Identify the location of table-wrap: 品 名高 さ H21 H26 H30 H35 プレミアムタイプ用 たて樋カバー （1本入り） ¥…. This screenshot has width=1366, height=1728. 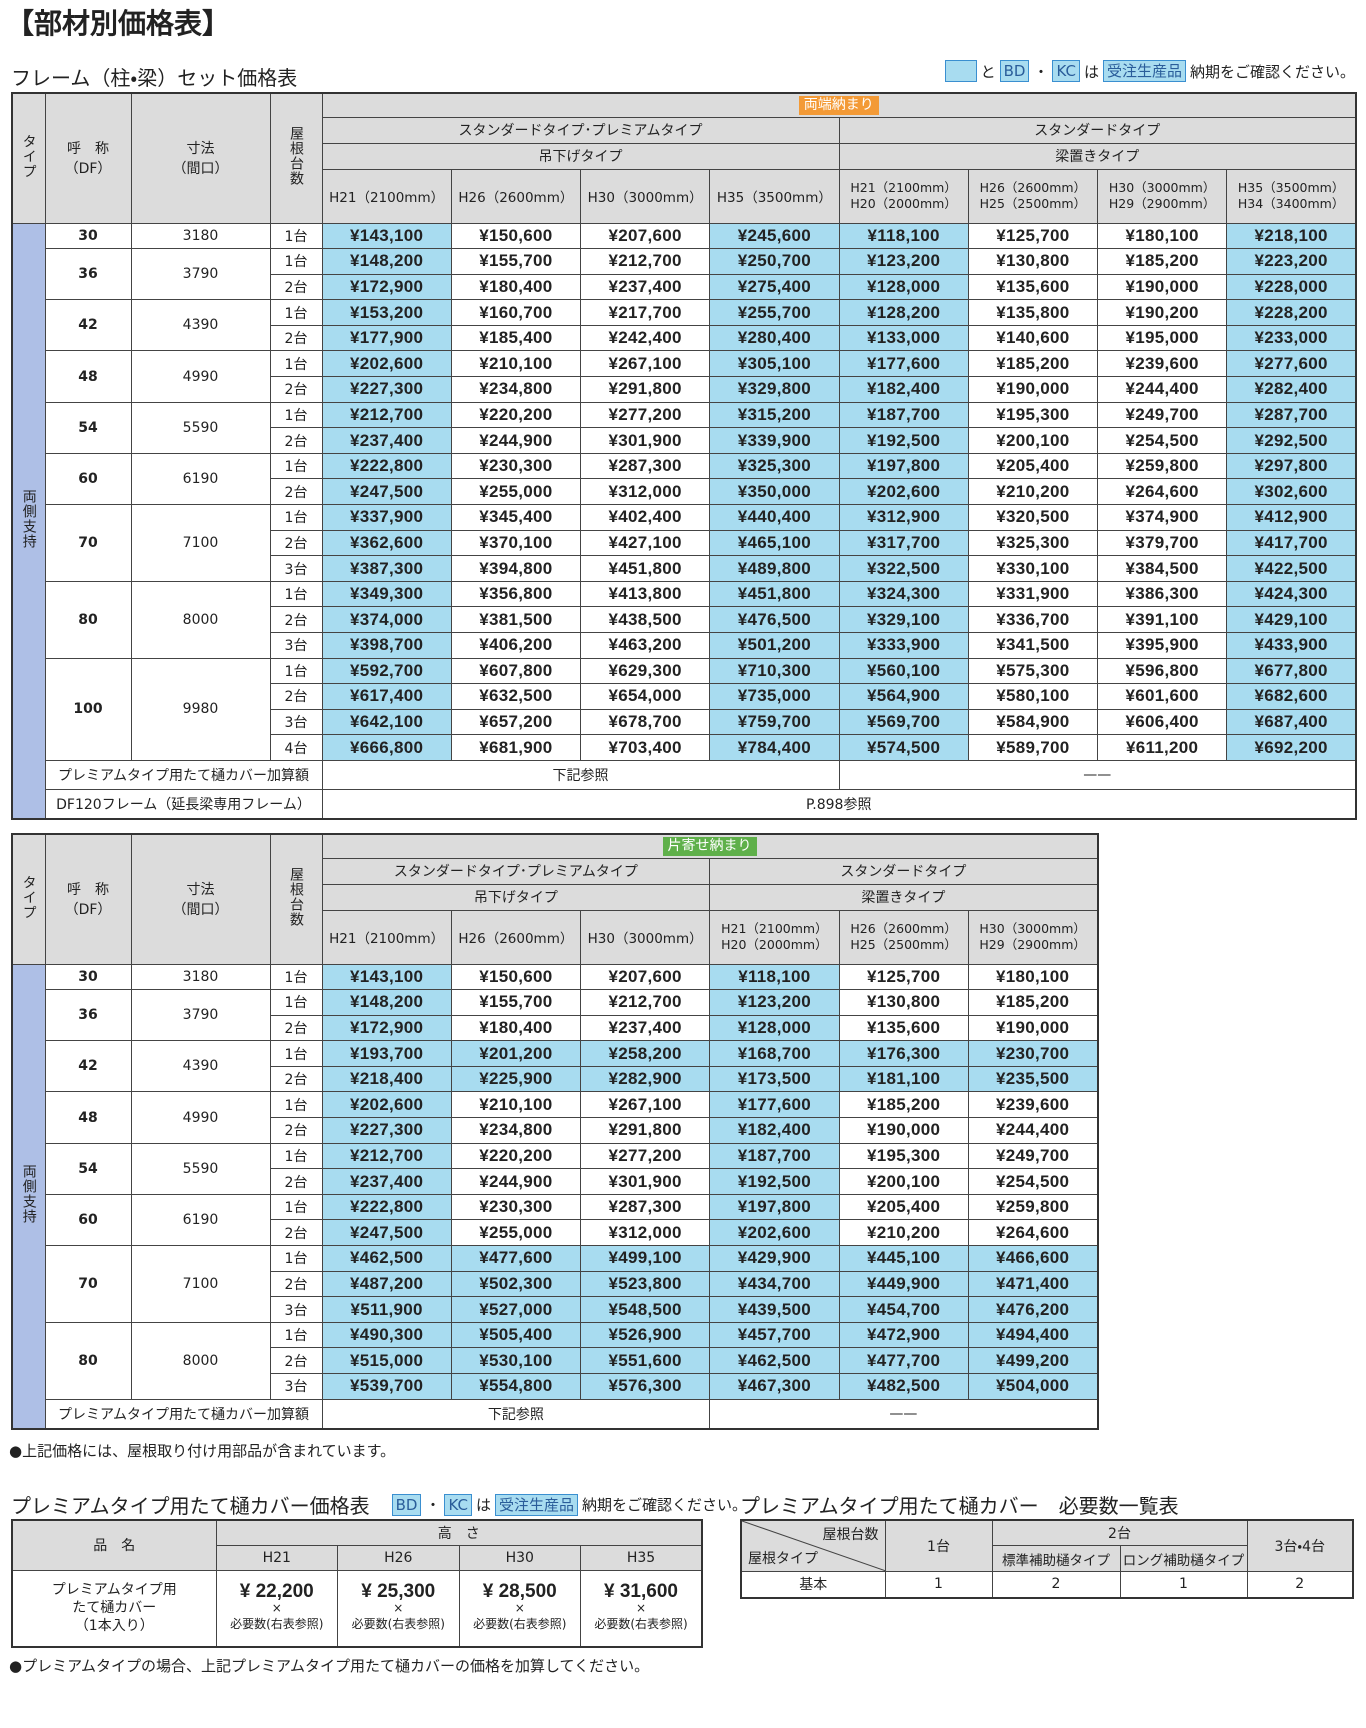
(357, 1583).